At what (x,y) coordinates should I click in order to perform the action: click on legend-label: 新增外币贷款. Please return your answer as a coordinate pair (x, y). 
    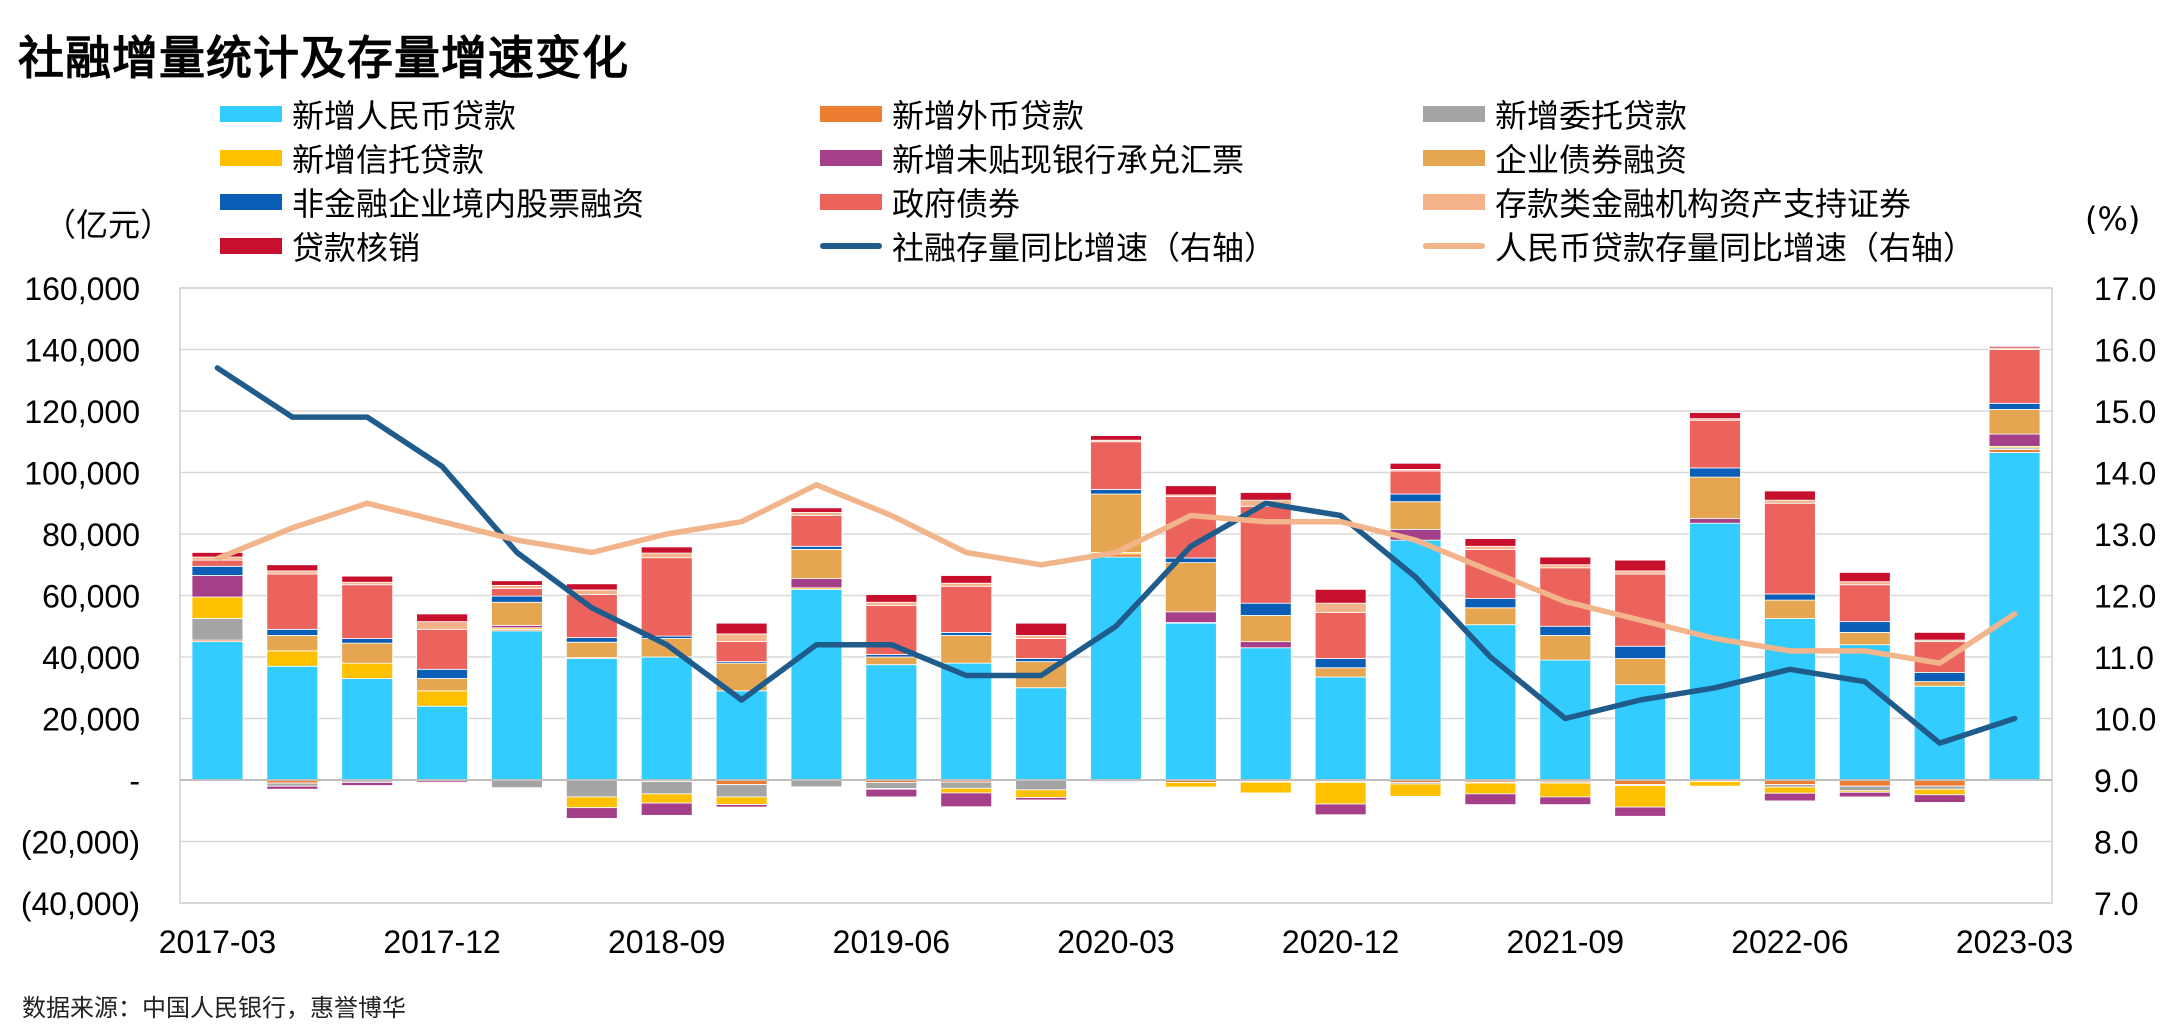
    Looking at the image, I should click on (988, 116).